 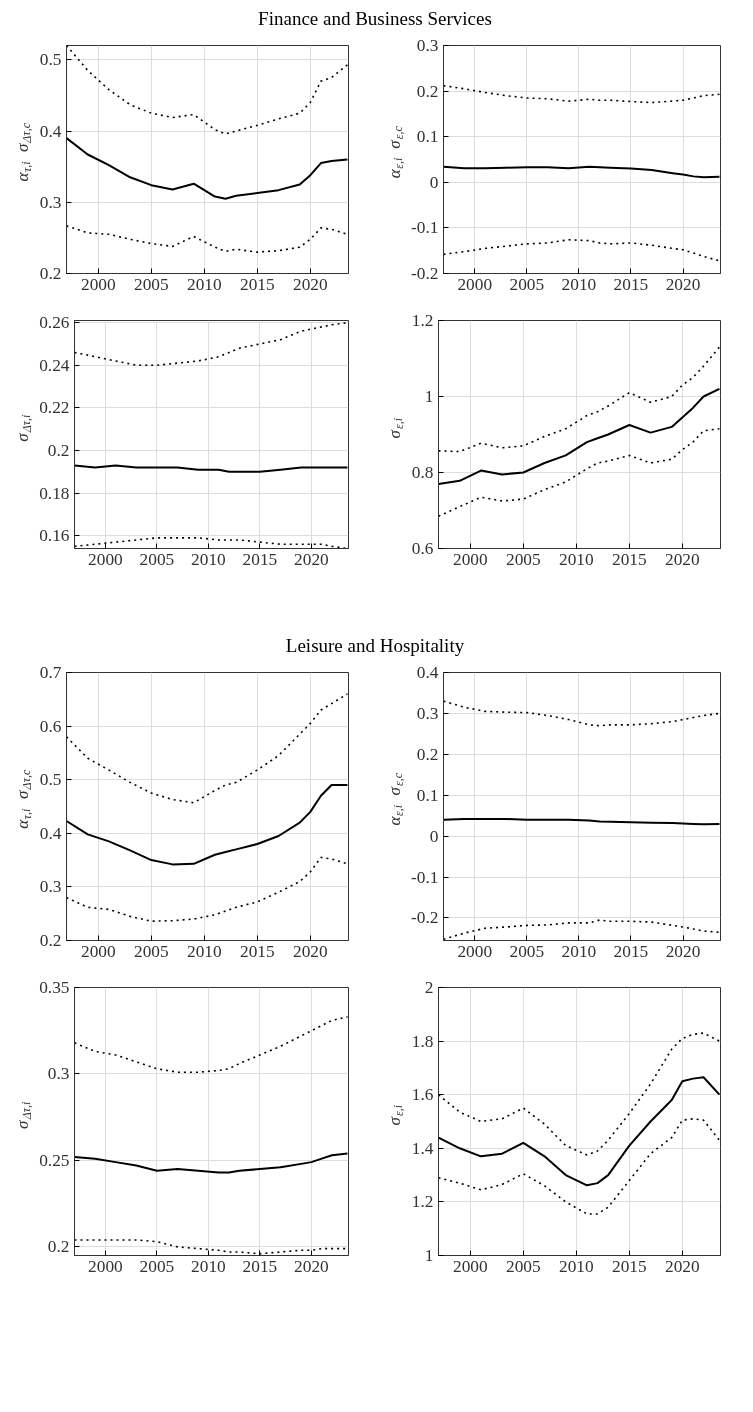 What do you see at coordinates (50, 673) in the screenshot?
I see `y-tick-label: 0.7` at bounding box center [50, 673].